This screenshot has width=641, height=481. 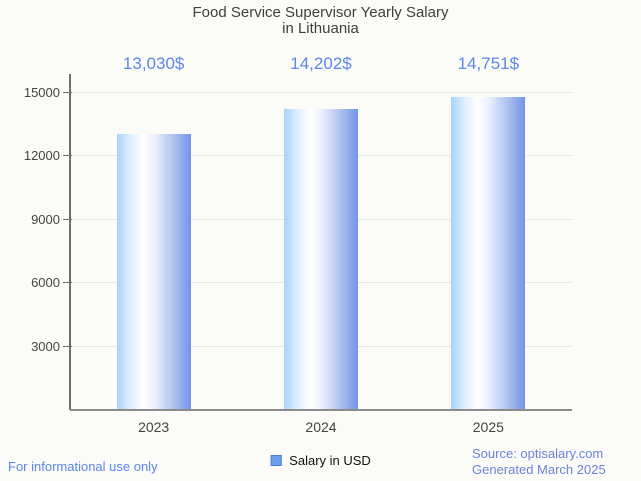 What do you see at coordinates (153, 271) in the screenshot?
I see `bar-2023` at bounding box center [153, 271].